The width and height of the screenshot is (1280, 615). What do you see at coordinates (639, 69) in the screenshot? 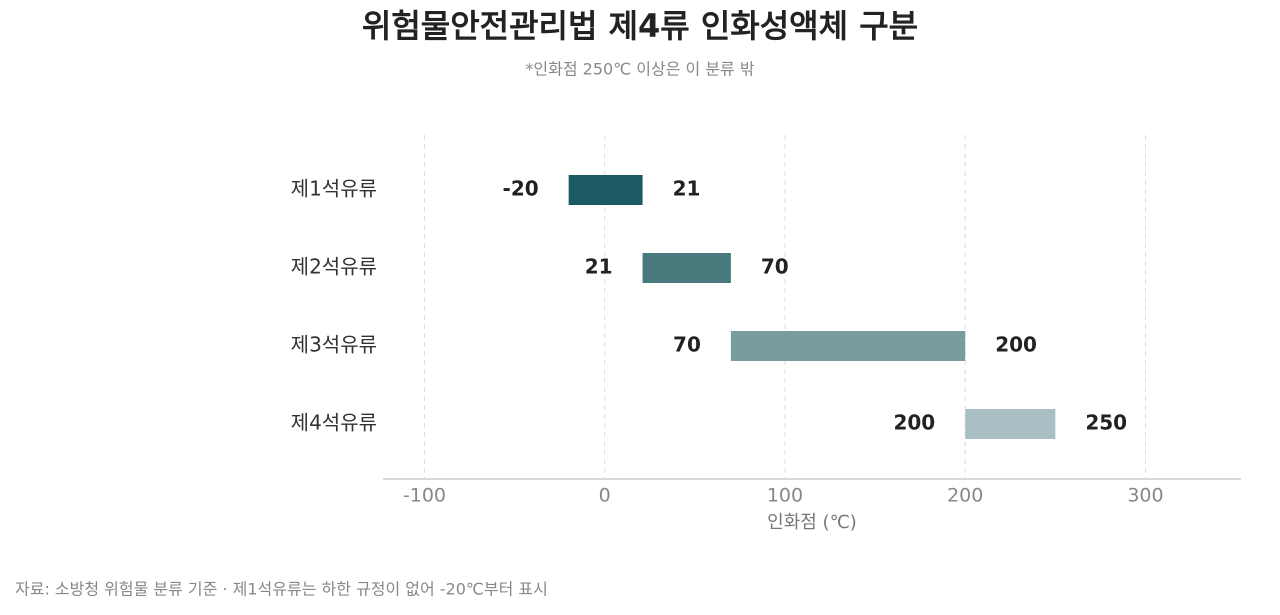
I see `chart-subtitle: *인화점 250℃ 이상은 이 분류 밖` at bounding box center [639, 69].